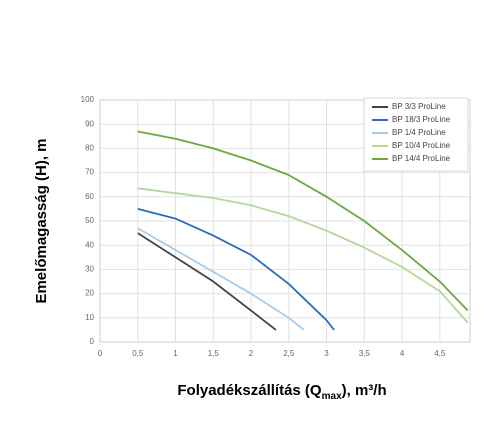 This screenshot has height=434, width=500. Describe the element at coordinates (421, 145) in the screenshot. I see `legend-label: BP 10/4 ProLine` at that location.